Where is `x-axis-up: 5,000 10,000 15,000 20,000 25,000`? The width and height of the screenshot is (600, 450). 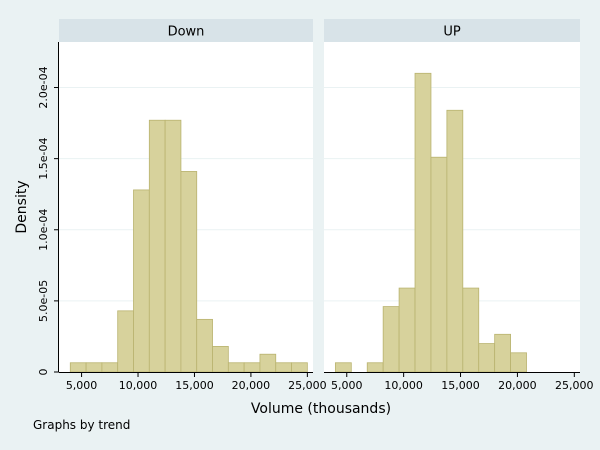 x-axis-up: 5,000 10,000 15,000 20,000 25,000 is located at coordinates (459, 382).